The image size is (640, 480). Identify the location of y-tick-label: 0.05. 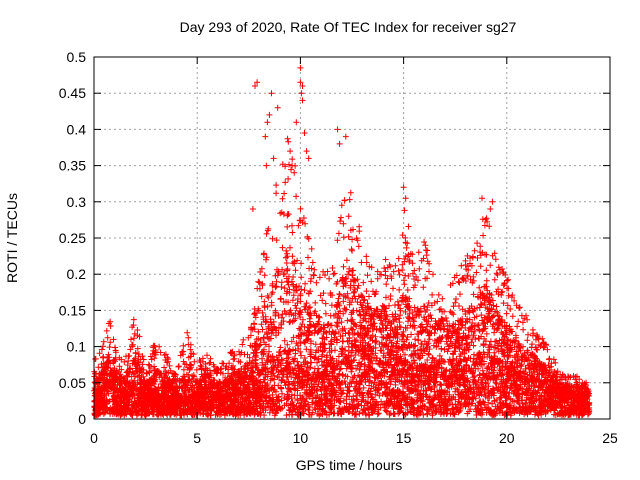
(72, 383).